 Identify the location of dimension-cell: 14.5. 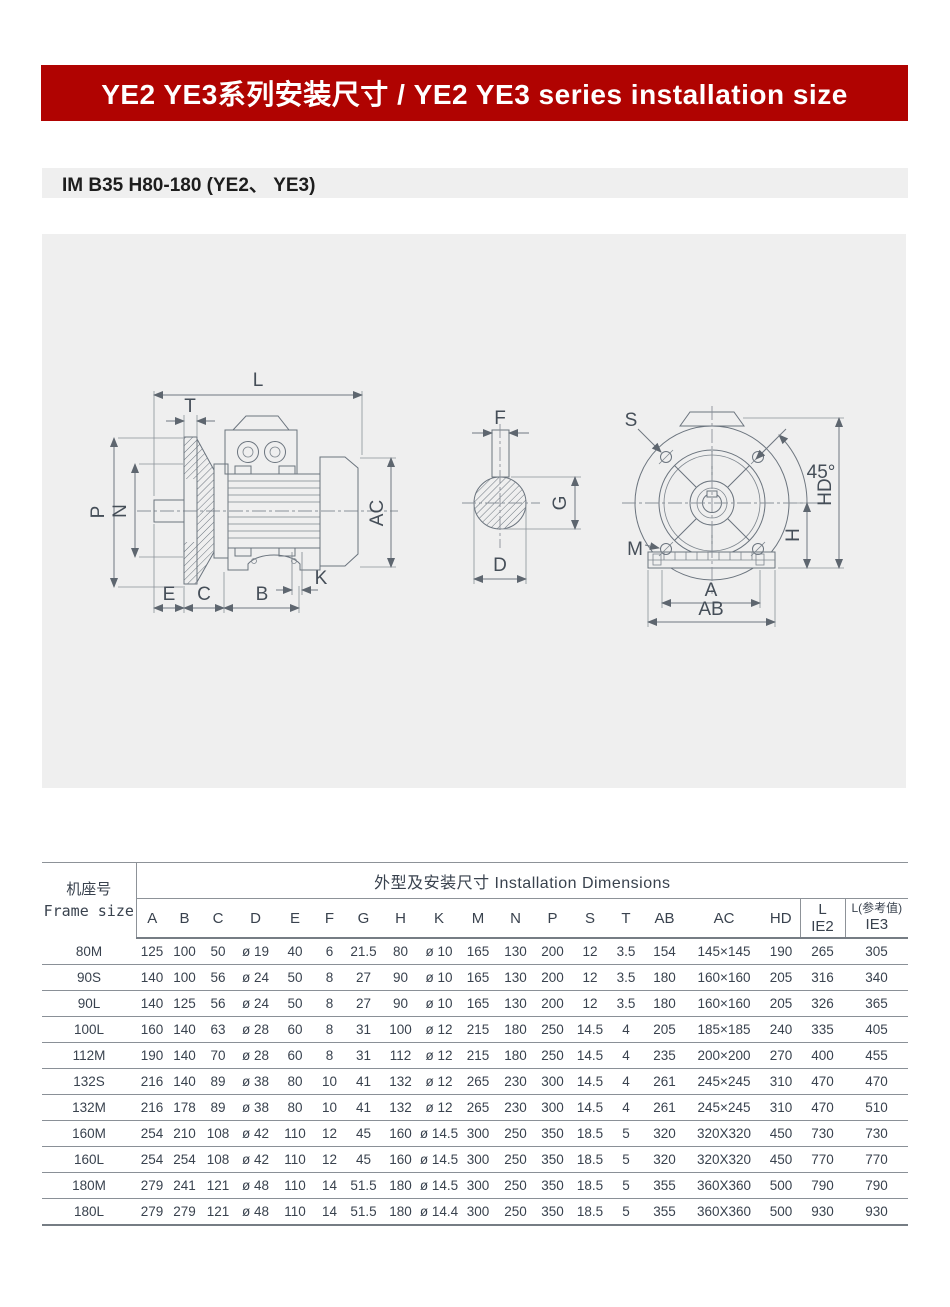
(590, 1081).